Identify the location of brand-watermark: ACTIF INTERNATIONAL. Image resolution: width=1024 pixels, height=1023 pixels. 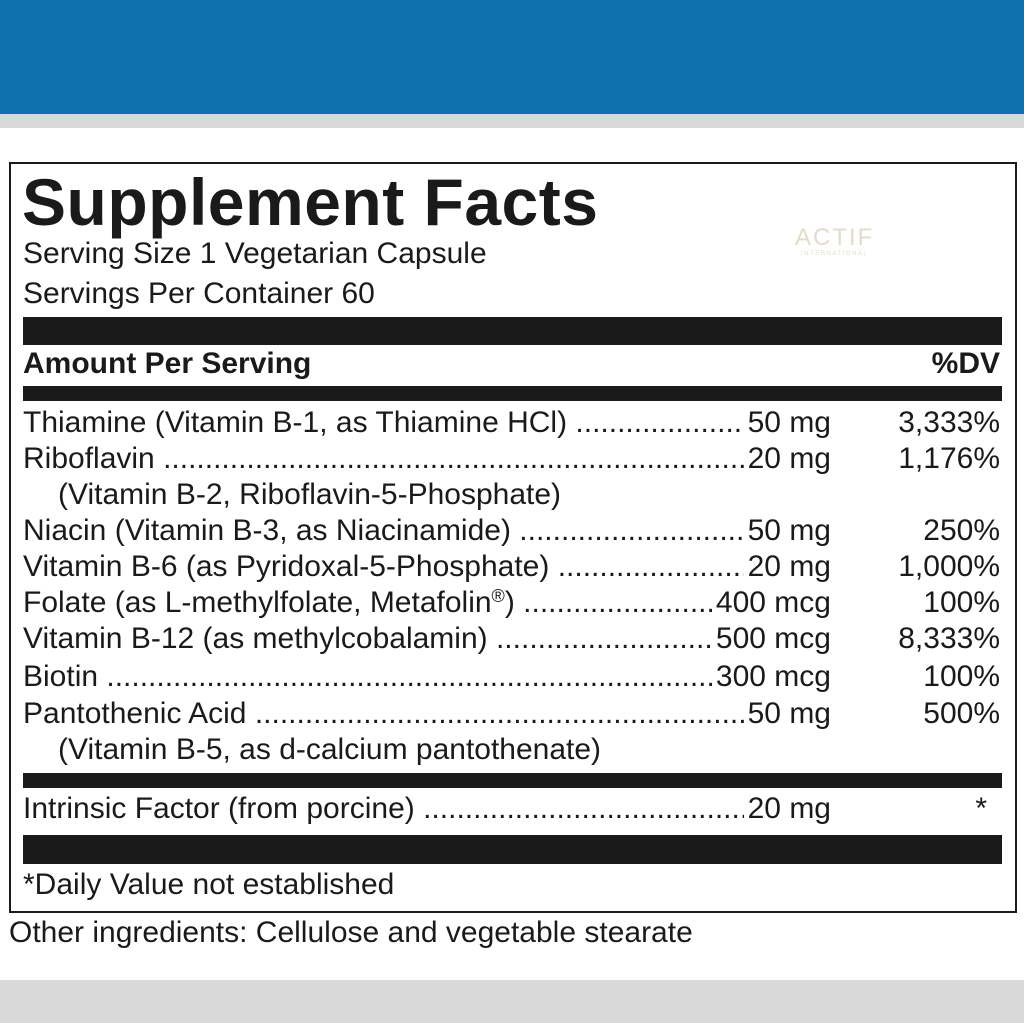
(834, 242).